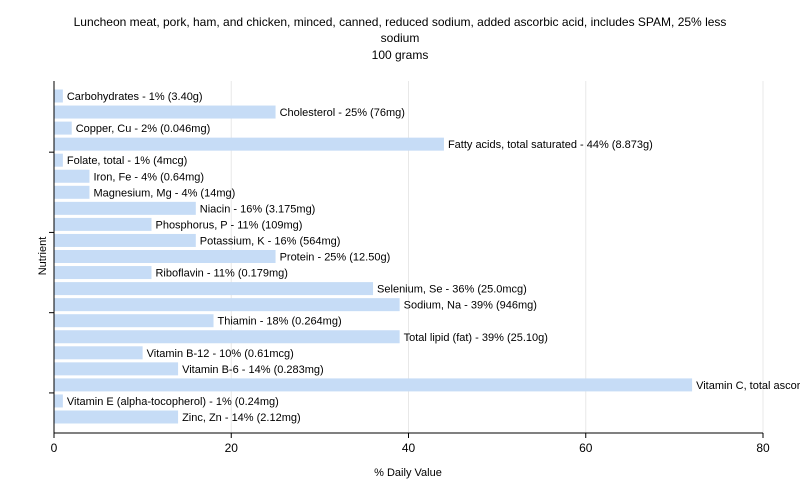  What do you see at coordinates (135, 97) in the screenshot?
I see `bar-label: Carbohydrates - 1% (3.40g)` at bounding box center [135, 97].